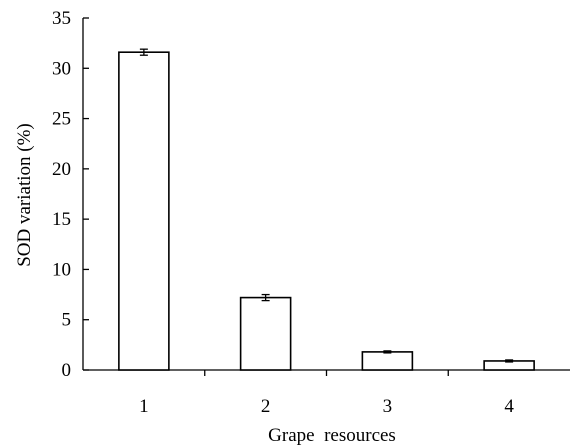 The image size is (572, 445). I want to click on x-tick-label: 3, so click(388, 406).